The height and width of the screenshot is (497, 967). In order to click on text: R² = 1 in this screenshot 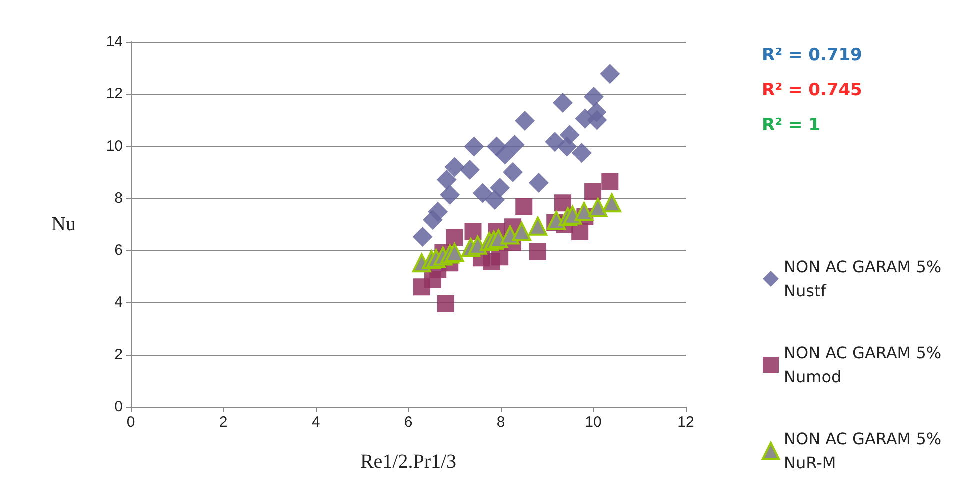, I will do `click(791, 126)`.